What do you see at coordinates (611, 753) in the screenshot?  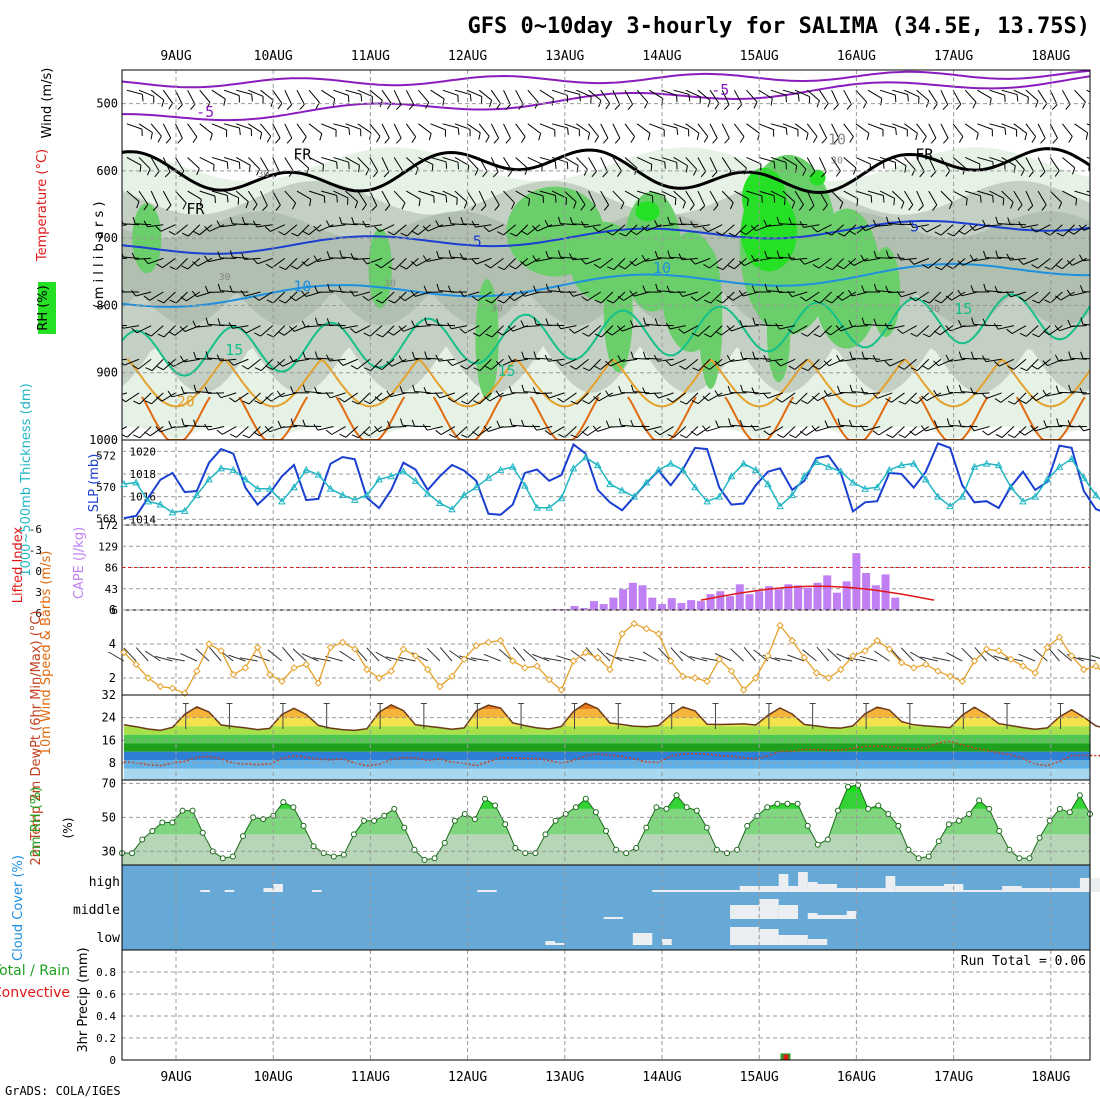 I see `dewpoint-line` at bounding box center [611, 753].